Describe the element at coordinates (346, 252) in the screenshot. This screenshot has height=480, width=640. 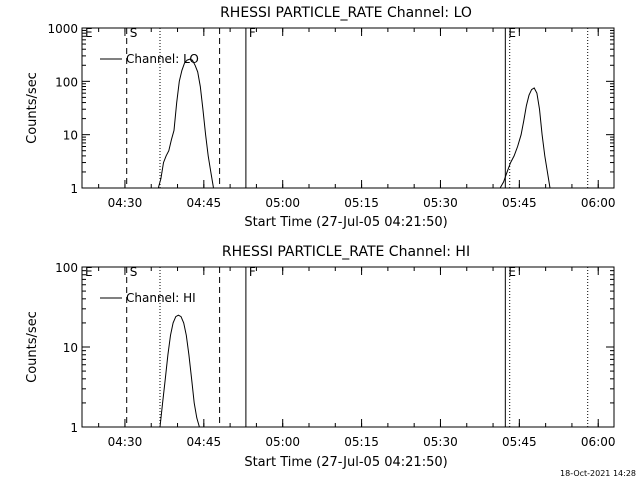
I see `chart-title: RHESSI PARTICLE_RATE Channel: HI` at that location.